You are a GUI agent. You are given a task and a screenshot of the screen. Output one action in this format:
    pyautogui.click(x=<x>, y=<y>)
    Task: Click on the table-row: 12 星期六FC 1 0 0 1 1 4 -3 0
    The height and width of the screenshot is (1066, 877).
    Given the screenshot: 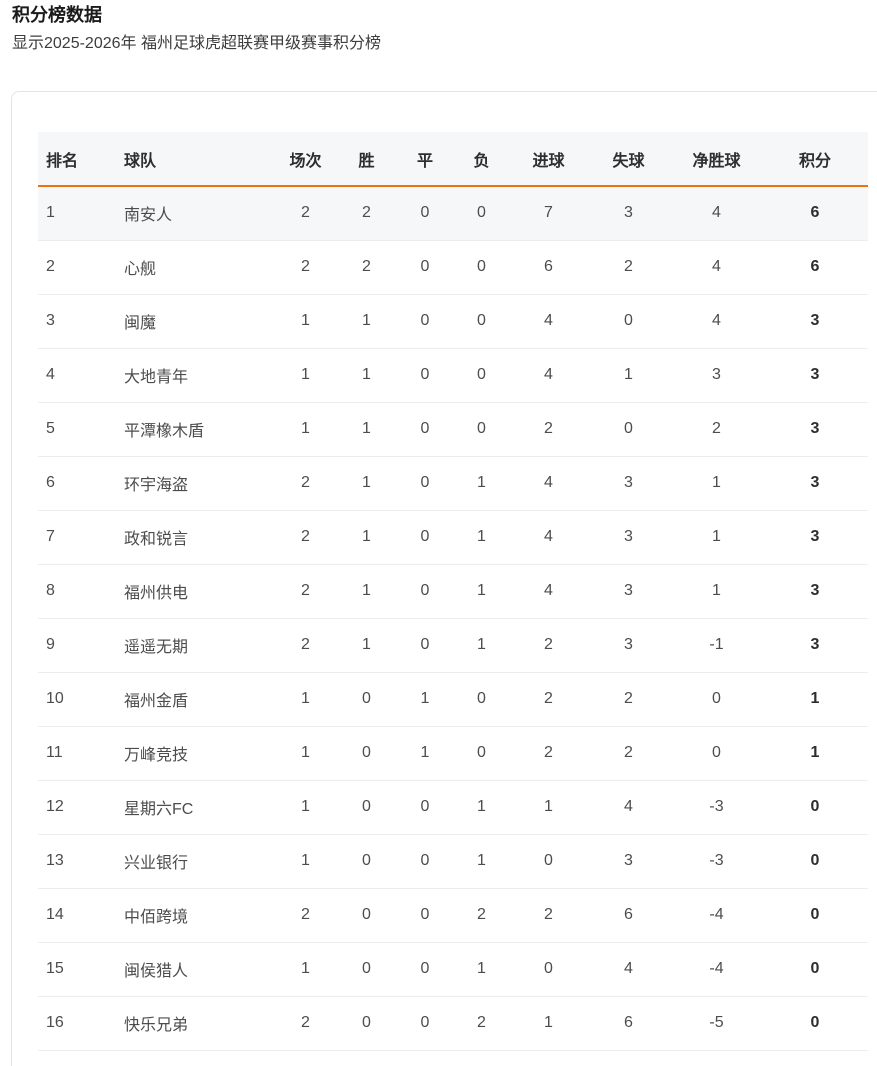 What is the action you would take?
    pyautogui.click(x=453, y=807)
    